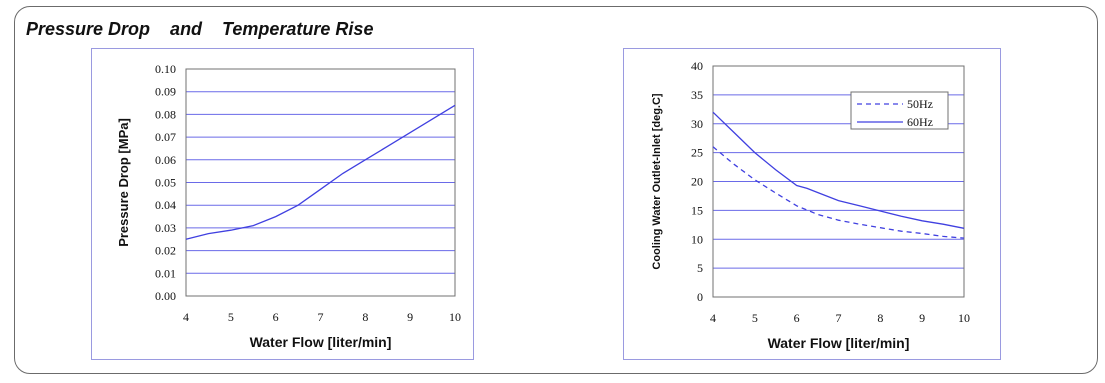 The width and height of the screenshot is (1105, 383). I want to click on y-tick-label: 20, so click(697, 182).